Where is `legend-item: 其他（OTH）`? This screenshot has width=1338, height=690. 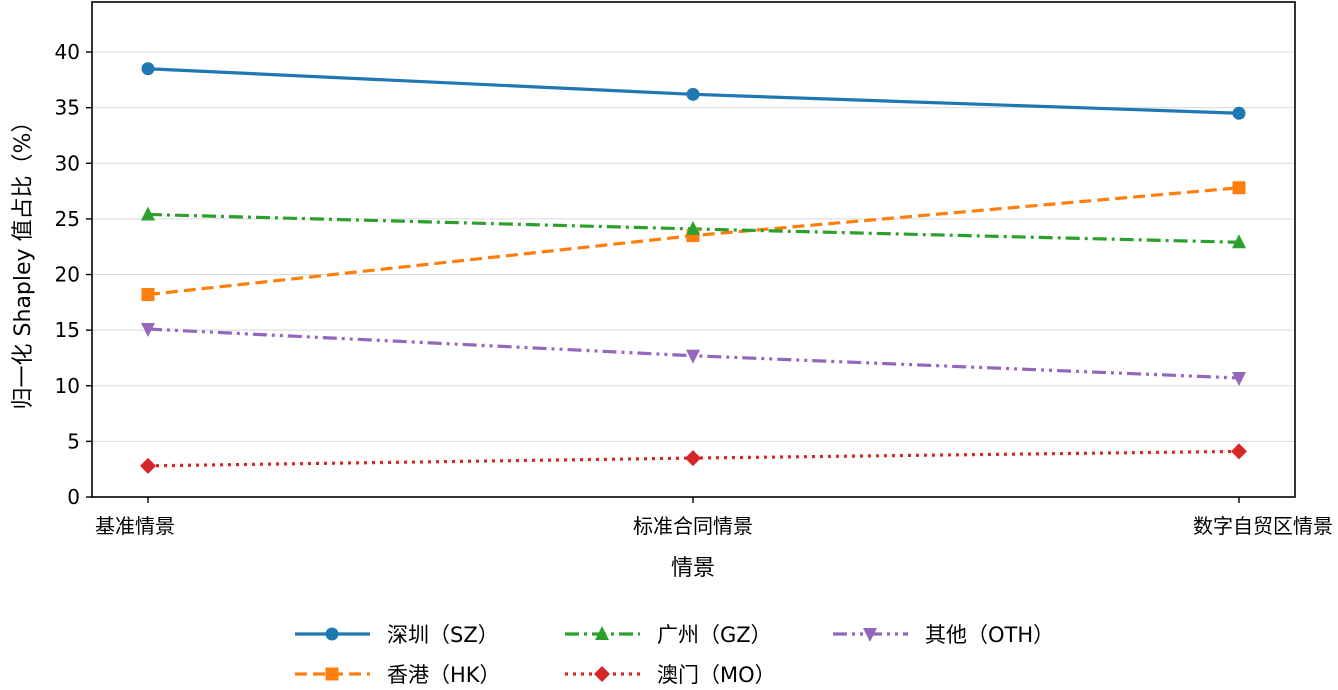 legend-item: 其他（OTH） is located at coordinates (943, 635).